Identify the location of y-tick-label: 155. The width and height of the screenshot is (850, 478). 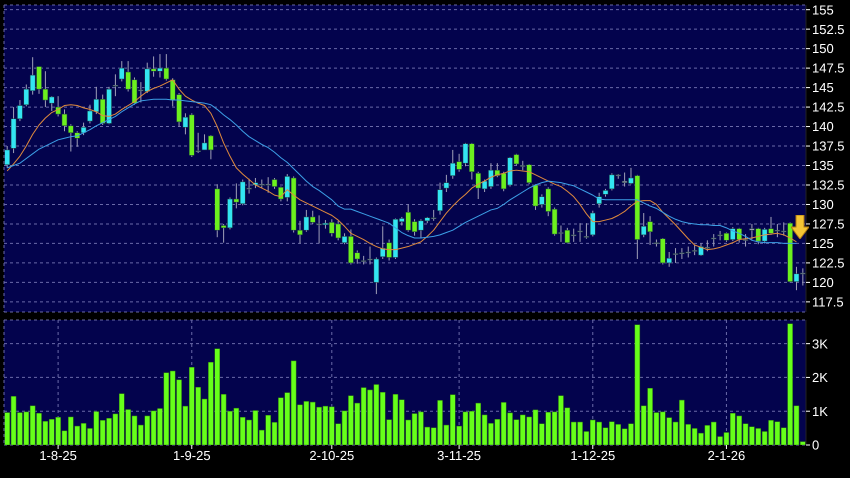
(823, 10).